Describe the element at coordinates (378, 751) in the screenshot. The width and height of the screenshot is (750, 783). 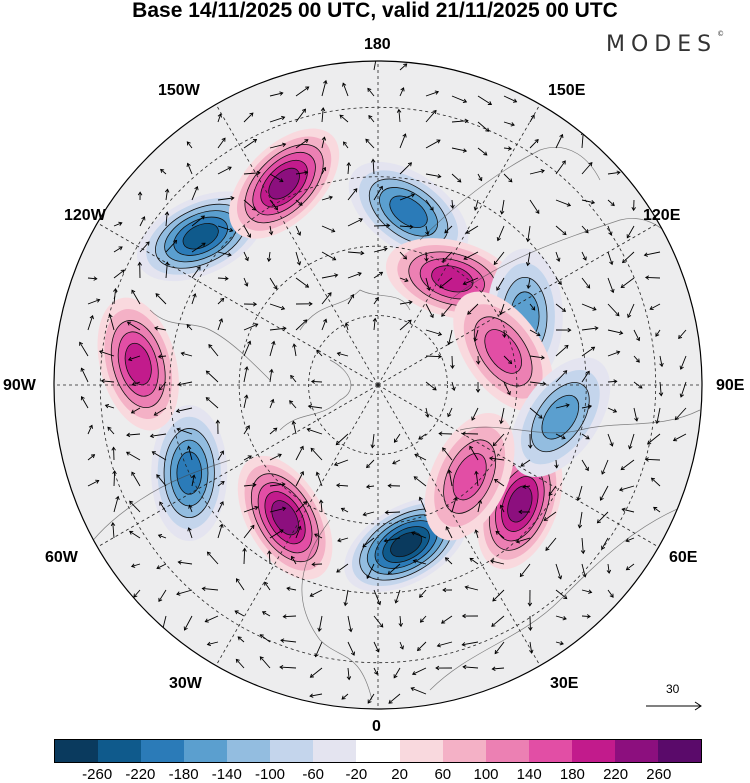
I see `colorbar` at that location.